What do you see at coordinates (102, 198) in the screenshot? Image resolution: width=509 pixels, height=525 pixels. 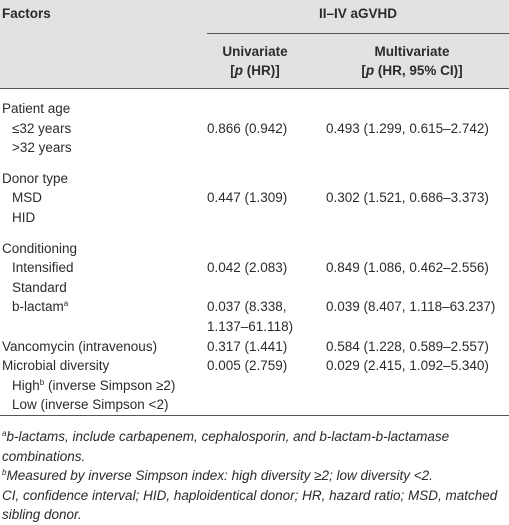 I see `factor-cell: MSD` at bounding box center [102, 198].